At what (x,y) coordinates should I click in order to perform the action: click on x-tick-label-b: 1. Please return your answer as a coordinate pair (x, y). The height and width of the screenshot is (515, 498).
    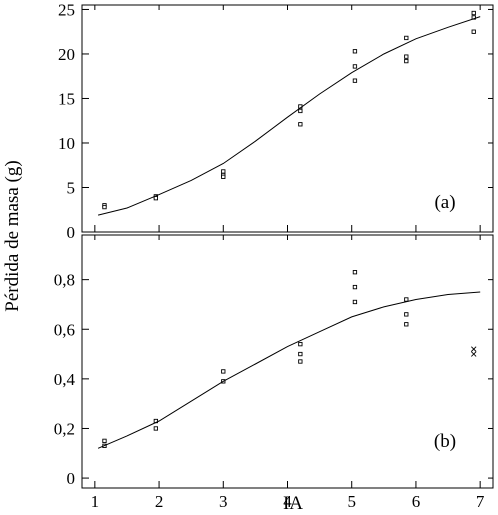
    Looking at the image, I should click on (95, 501).